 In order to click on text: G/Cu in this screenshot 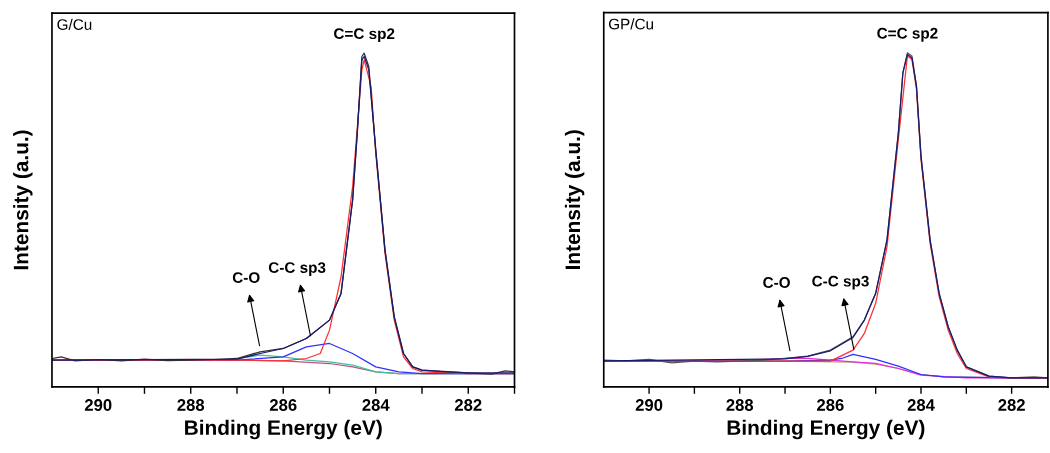, I will do `click(74, 24)`.